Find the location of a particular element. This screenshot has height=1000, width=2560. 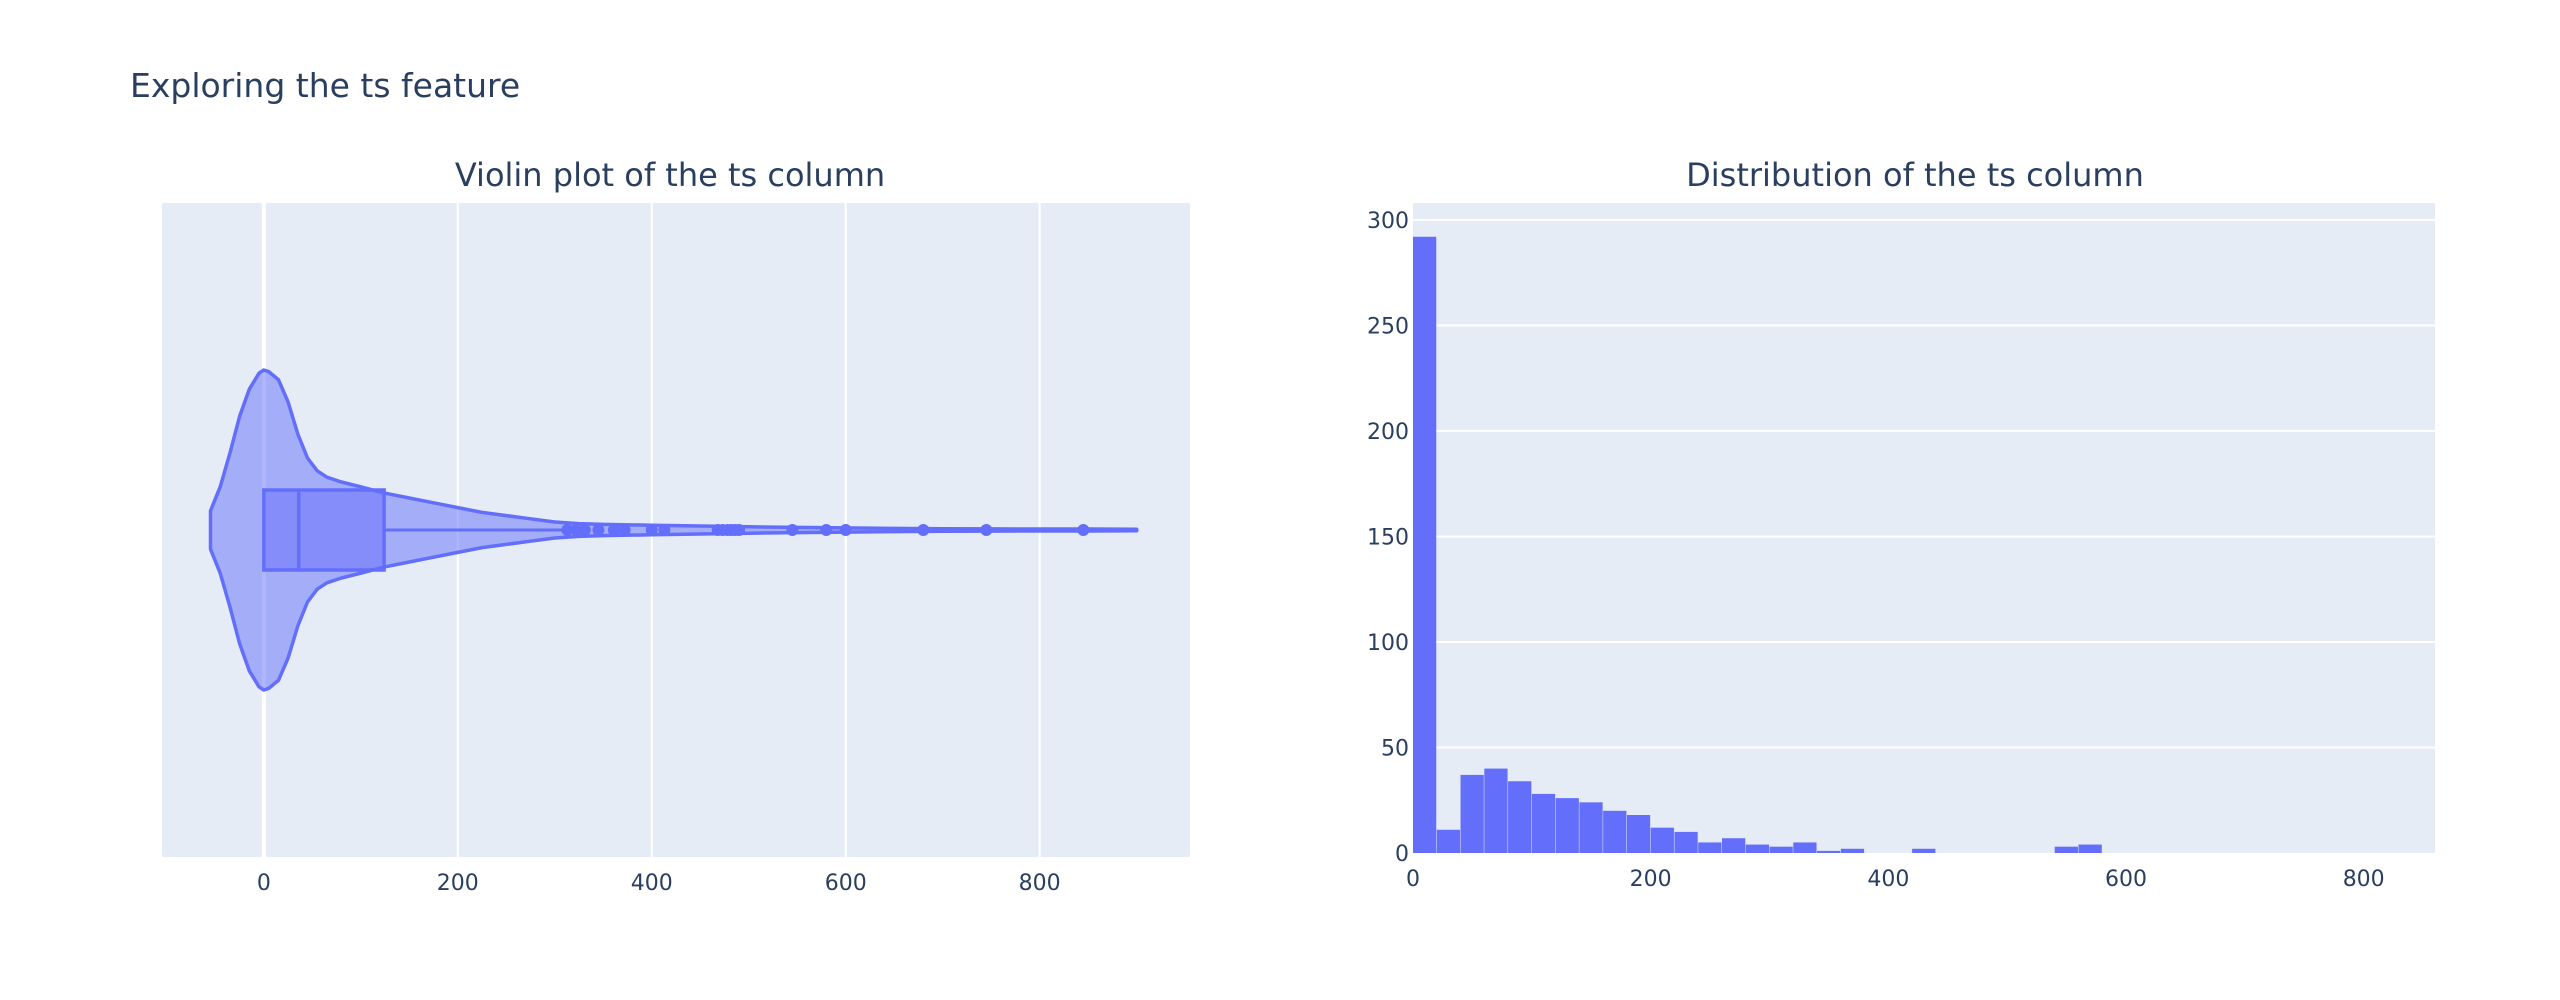

histogram-x-tick-label: 600 is located at coordinates (2126, 879).